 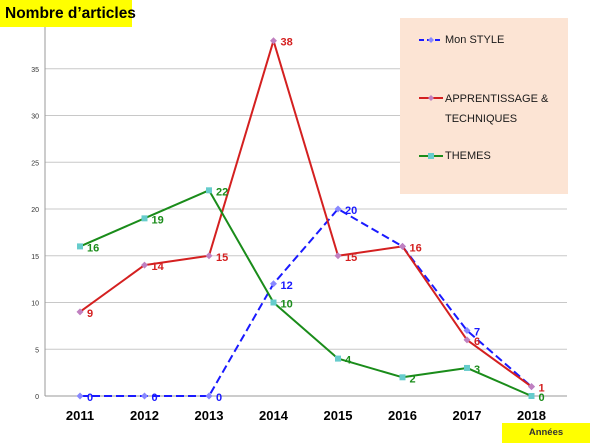 What do you see at coordinates (348, 361) in the screenshot?
I see `data-label: 4` at bounding box center [348, 361].